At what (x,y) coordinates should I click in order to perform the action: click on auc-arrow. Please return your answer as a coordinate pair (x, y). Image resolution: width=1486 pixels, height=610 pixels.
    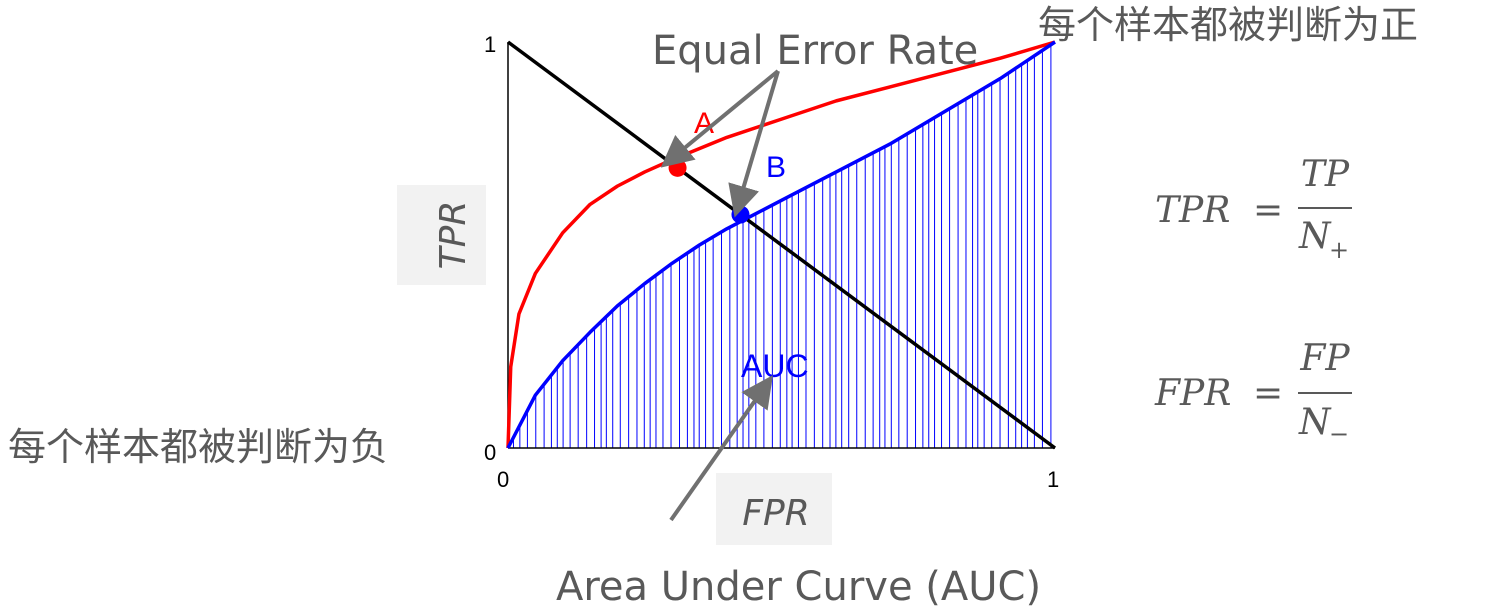
    Looking at the image, I should click on (721, 448).